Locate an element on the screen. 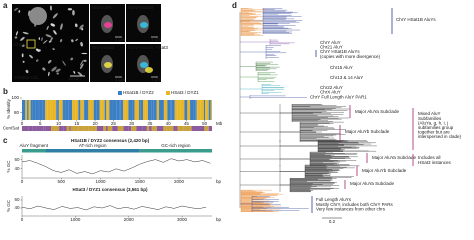 The width and height of the screenshot is (474, 240). panel-label: b is located at coordinates (5, 91).